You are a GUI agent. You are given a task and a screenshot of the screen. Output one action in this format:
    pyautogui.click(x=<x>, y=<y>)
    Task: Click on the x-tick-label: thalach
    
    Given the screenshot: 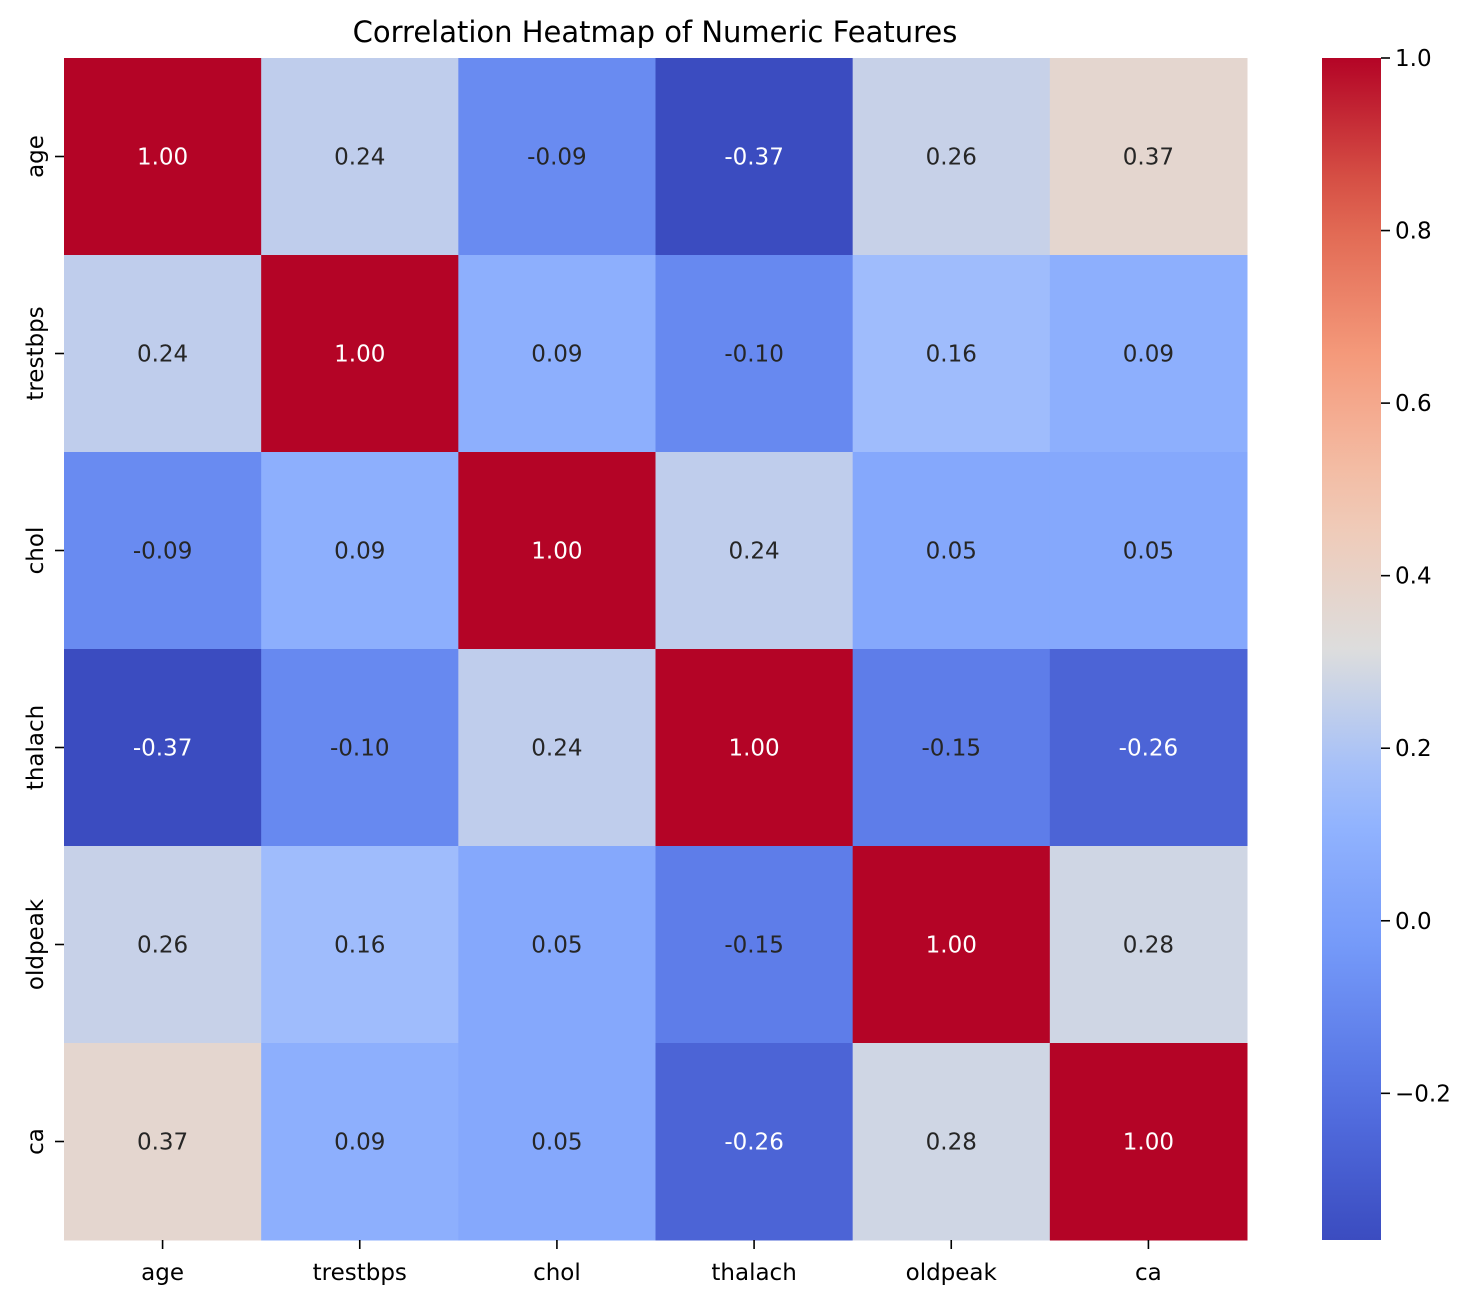 What is the action you would take?
    pyautogui.click(x=753, y=1273)
    